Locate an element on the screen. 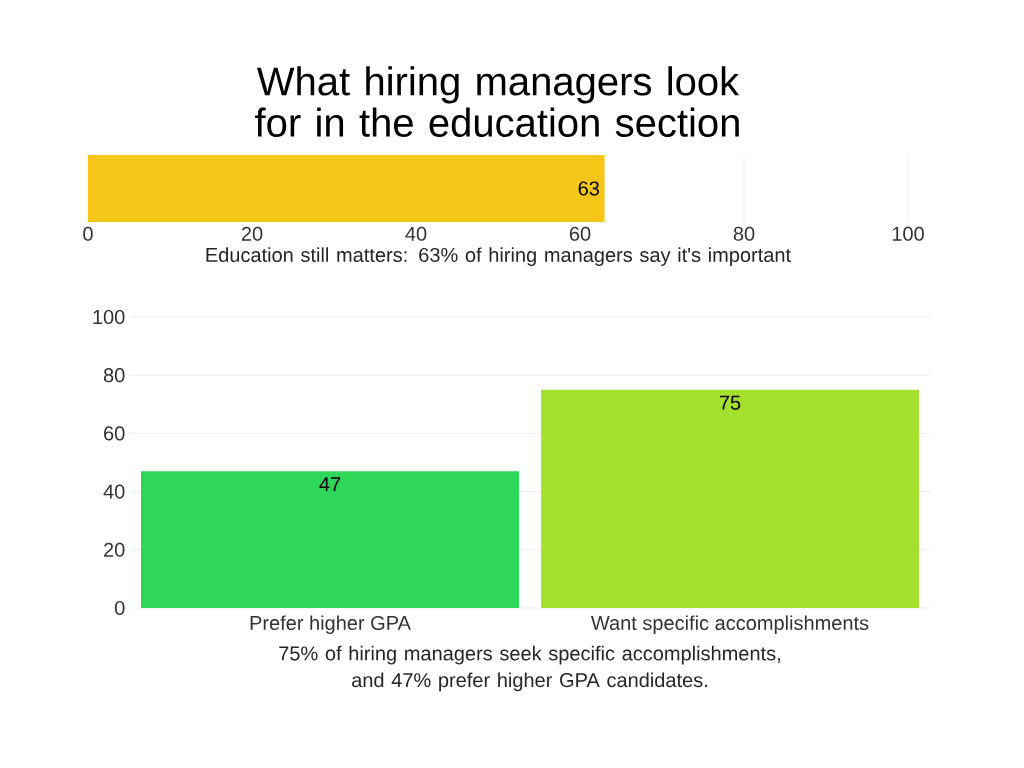 Image resolution: width=1024 pixels, height=768 pixels. x-tick-label: Prefer higher GPA is located at coordinates (330, 625).